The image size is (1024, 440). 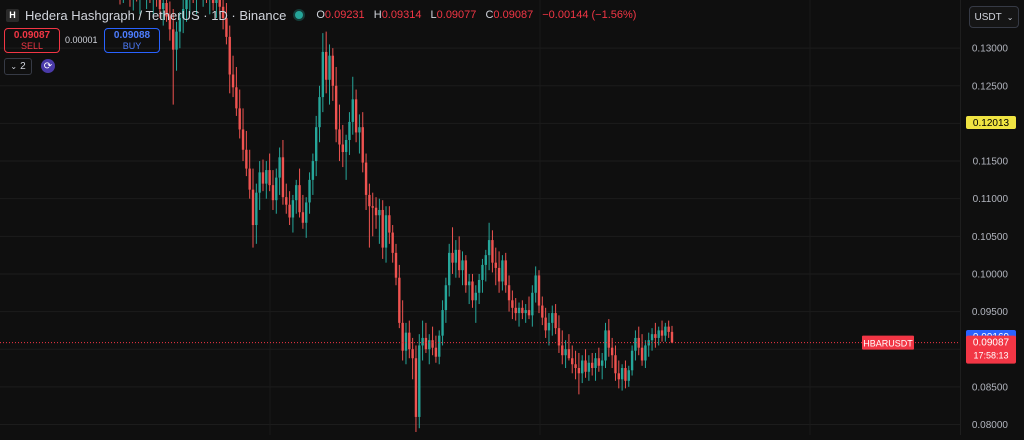 What do you see at coordinates (990, 356) in the screenshot?
I see `countdown-label: 17:58:13` at bounding box center [990, 356].